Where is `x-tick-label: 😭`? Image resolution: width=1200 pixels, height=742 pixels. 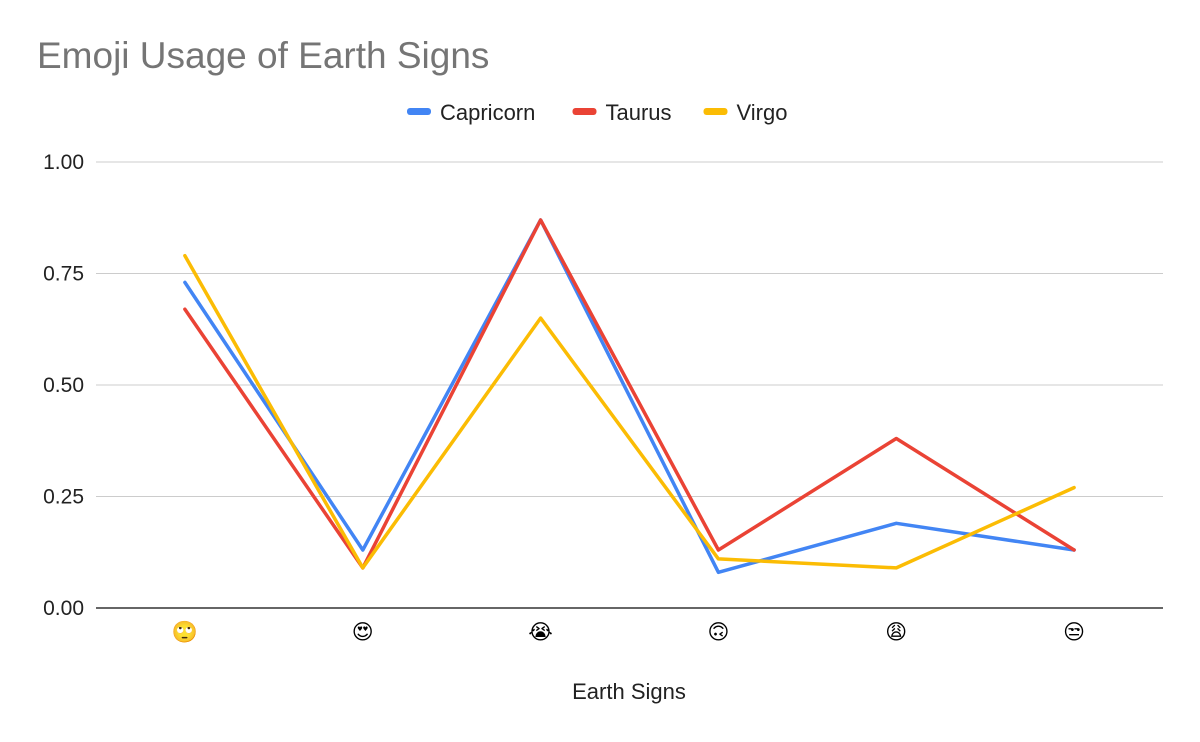 x-tick-label: 😭 is located at coordinates (540, 632).